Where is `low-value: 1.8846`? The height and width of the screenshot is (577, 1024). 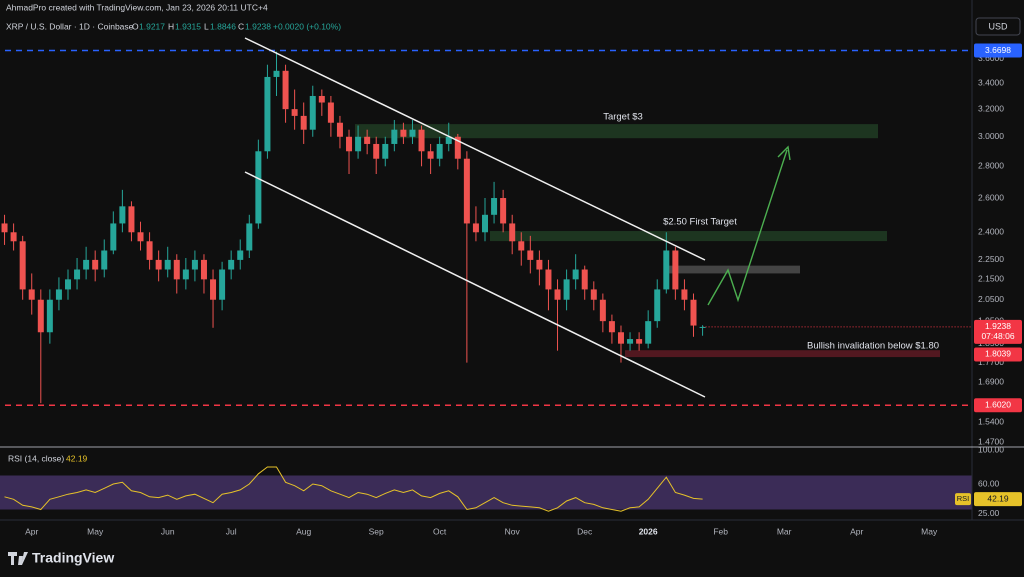
low-value: 1.8846 is located at coordinates (223, 26).